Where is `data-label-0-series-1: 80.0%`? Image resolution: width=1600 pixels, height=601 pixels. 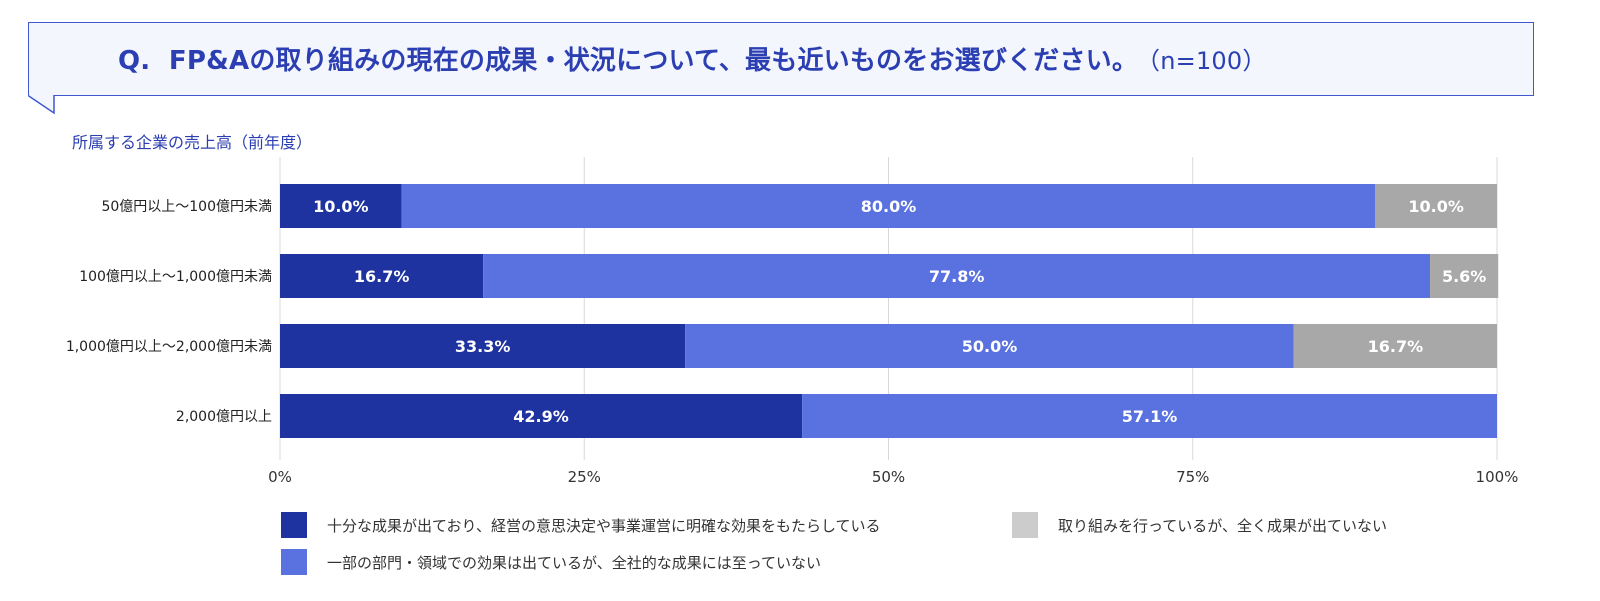 data-label-0-series-1: 80.0% is located at coordinates (889, 206).